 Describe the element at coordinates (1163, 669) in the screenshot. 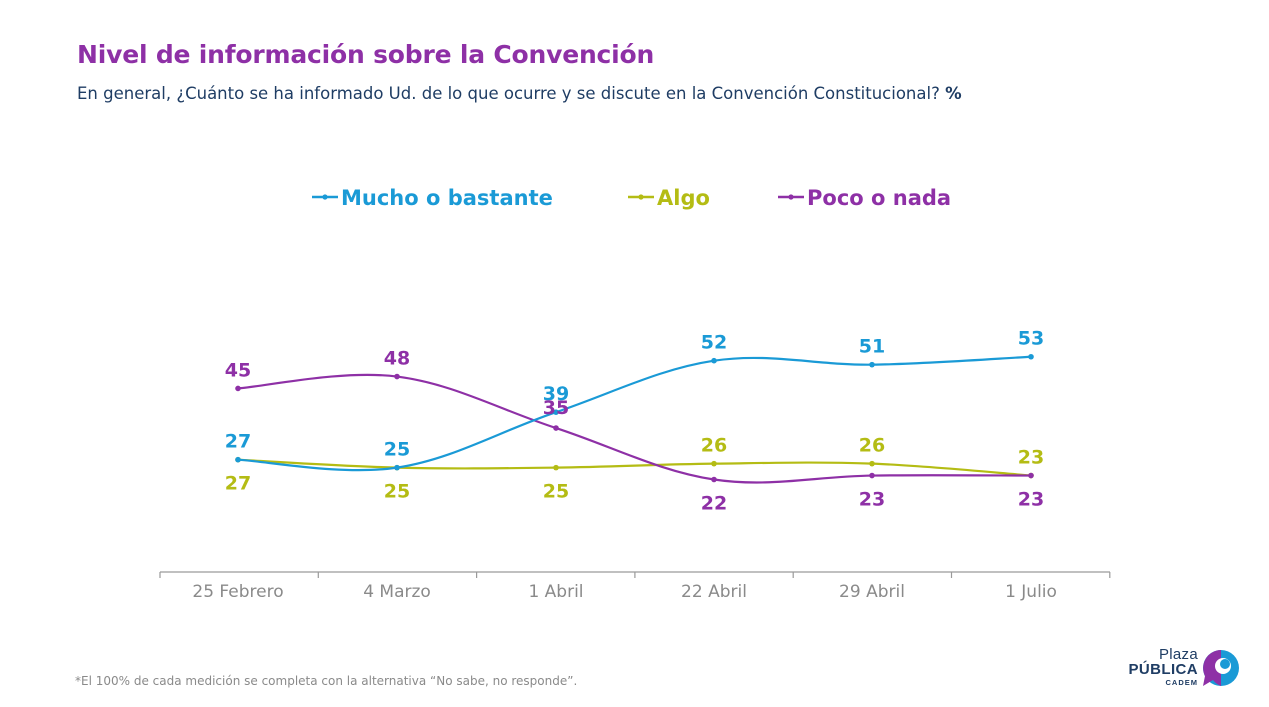

I see `logo-text-publica: PÚBLICA` at that location.